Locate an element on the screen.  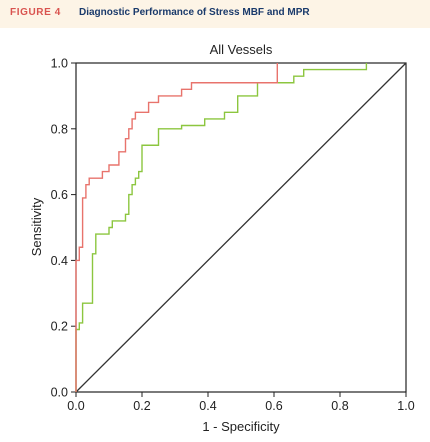
y-axis-title: Sensitivity is located at coordinates (36, 226).